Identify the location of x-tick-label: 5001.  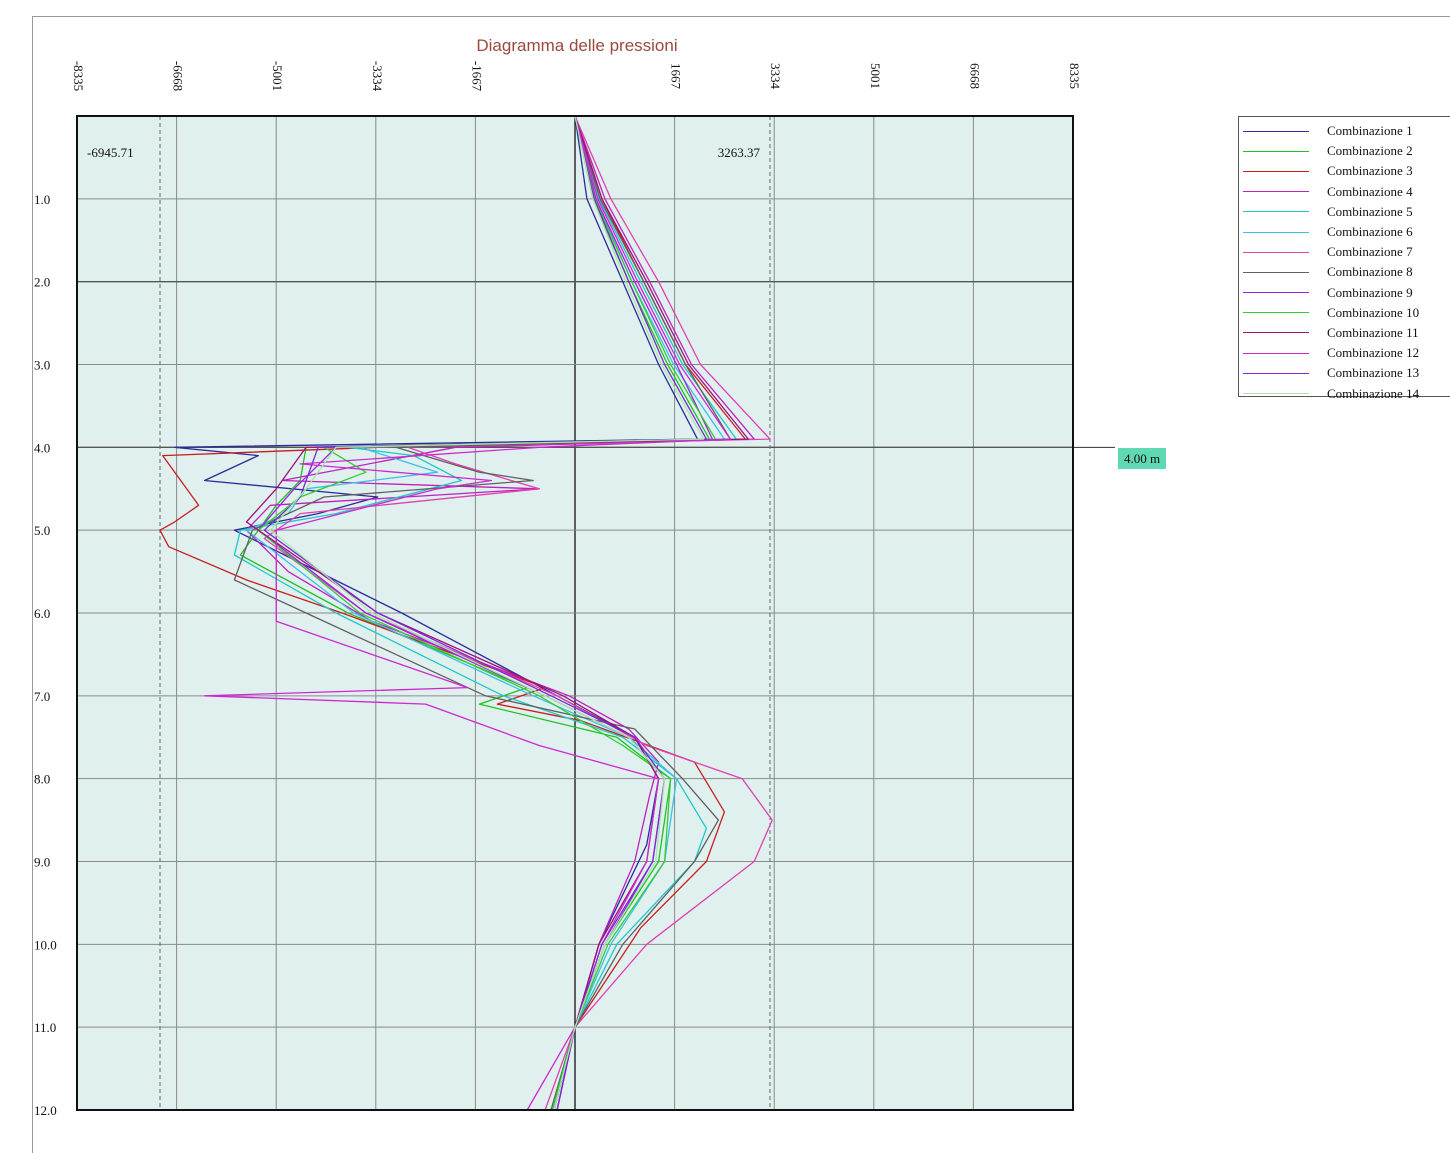
(875, 76).